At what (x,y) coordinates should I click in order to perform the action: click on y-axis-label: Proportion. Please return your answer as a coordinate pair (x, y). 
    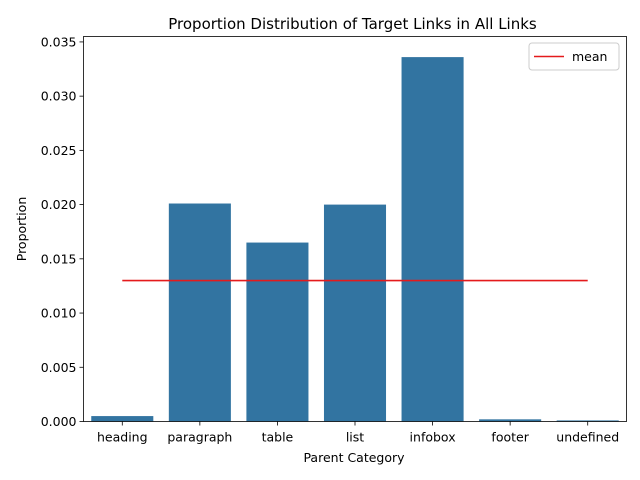
    Looking at the image, I should click on (21, 229).